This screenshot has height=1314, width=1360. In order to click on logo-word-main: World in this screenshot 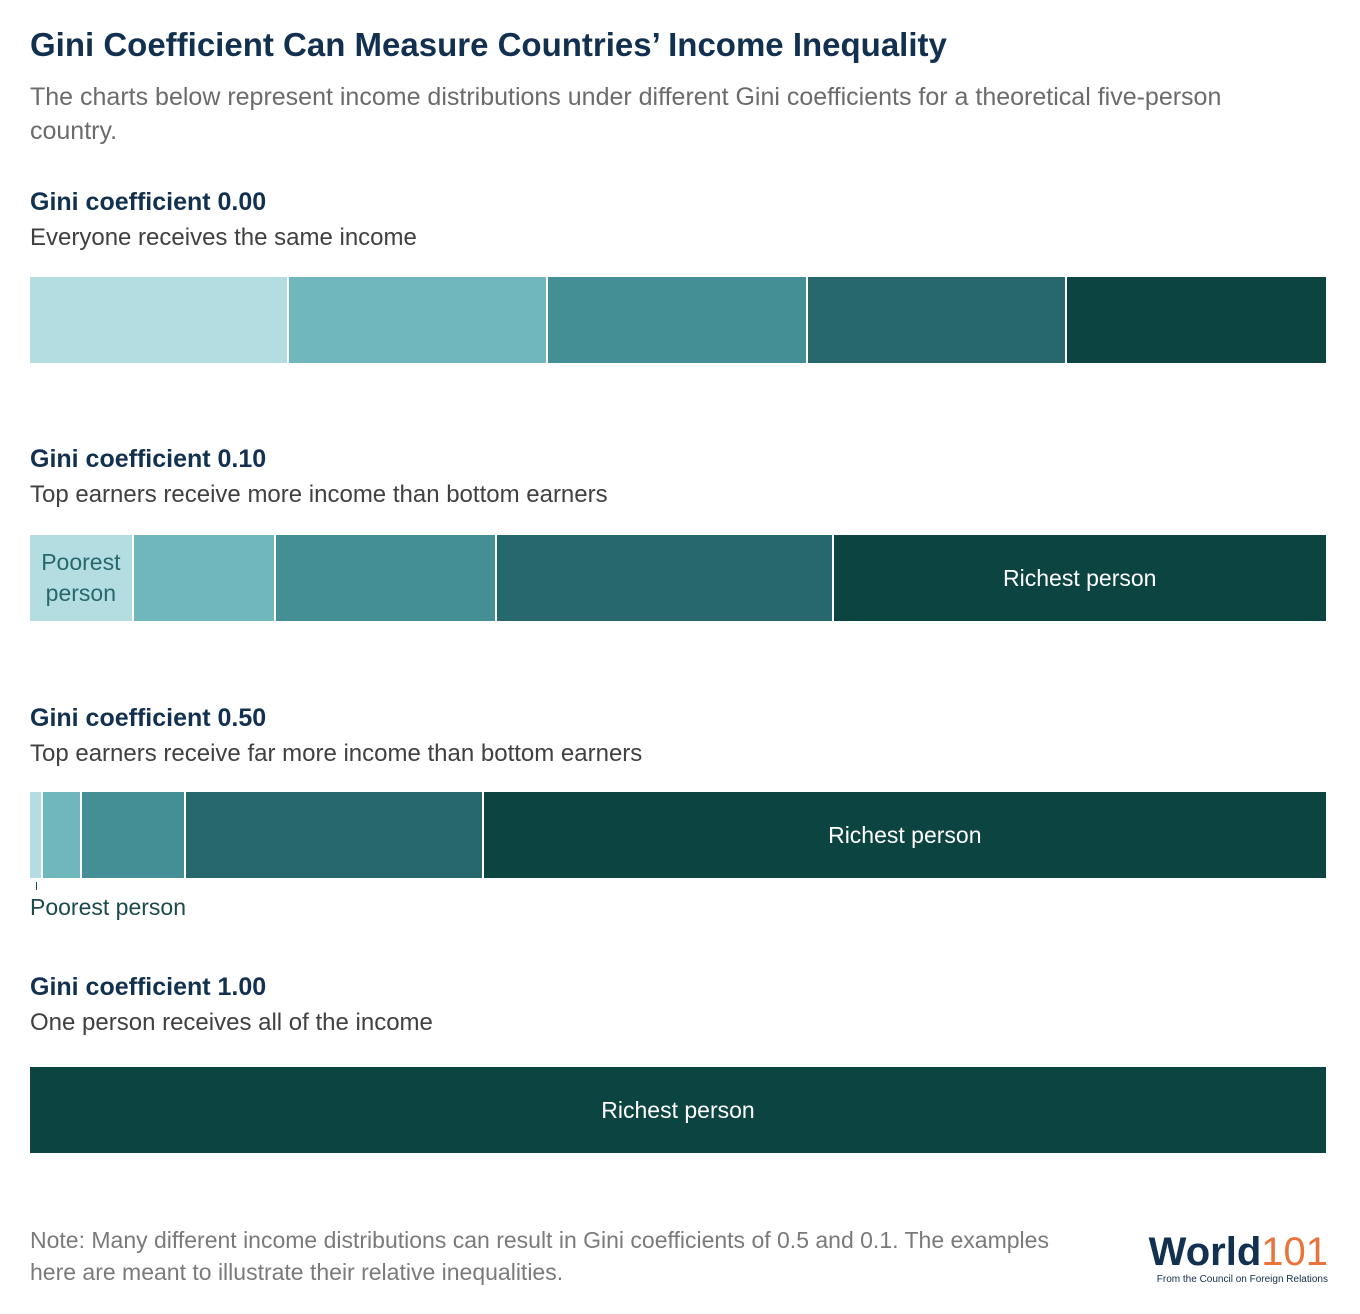, I will do `click(1205, 1252)`.